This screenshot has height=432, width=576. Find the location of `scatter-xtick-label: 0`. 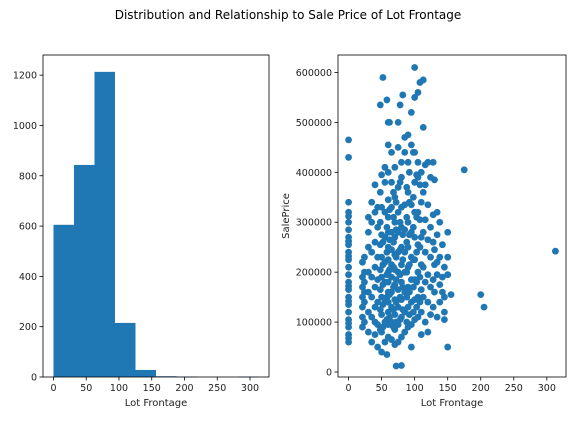

scatter-xtick-label: 0 is located at coordinates (349, 388).